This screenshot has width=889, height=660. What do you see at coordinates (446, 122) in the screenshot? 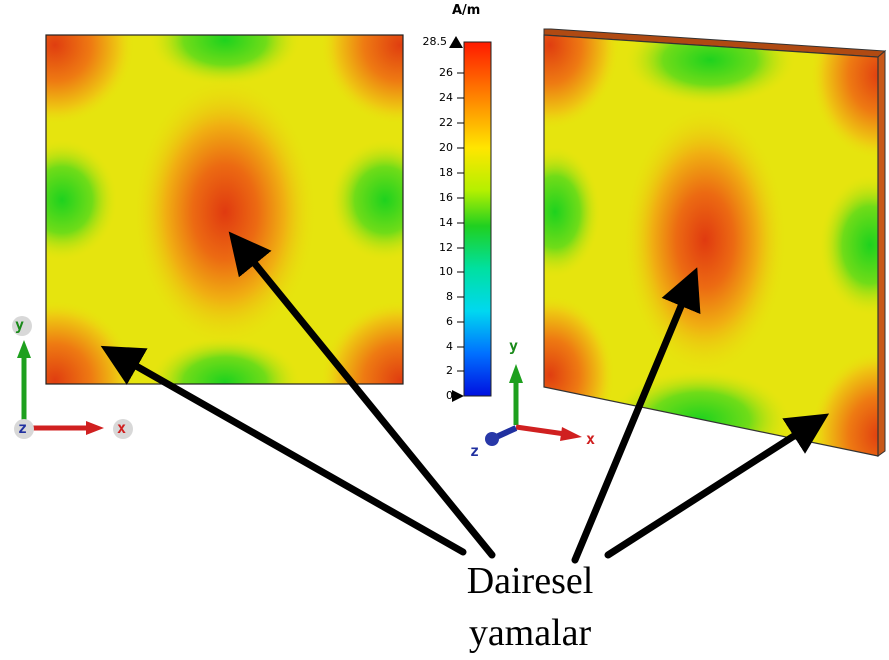
I see `tick-label: 22` at bounding box center [446, 122].